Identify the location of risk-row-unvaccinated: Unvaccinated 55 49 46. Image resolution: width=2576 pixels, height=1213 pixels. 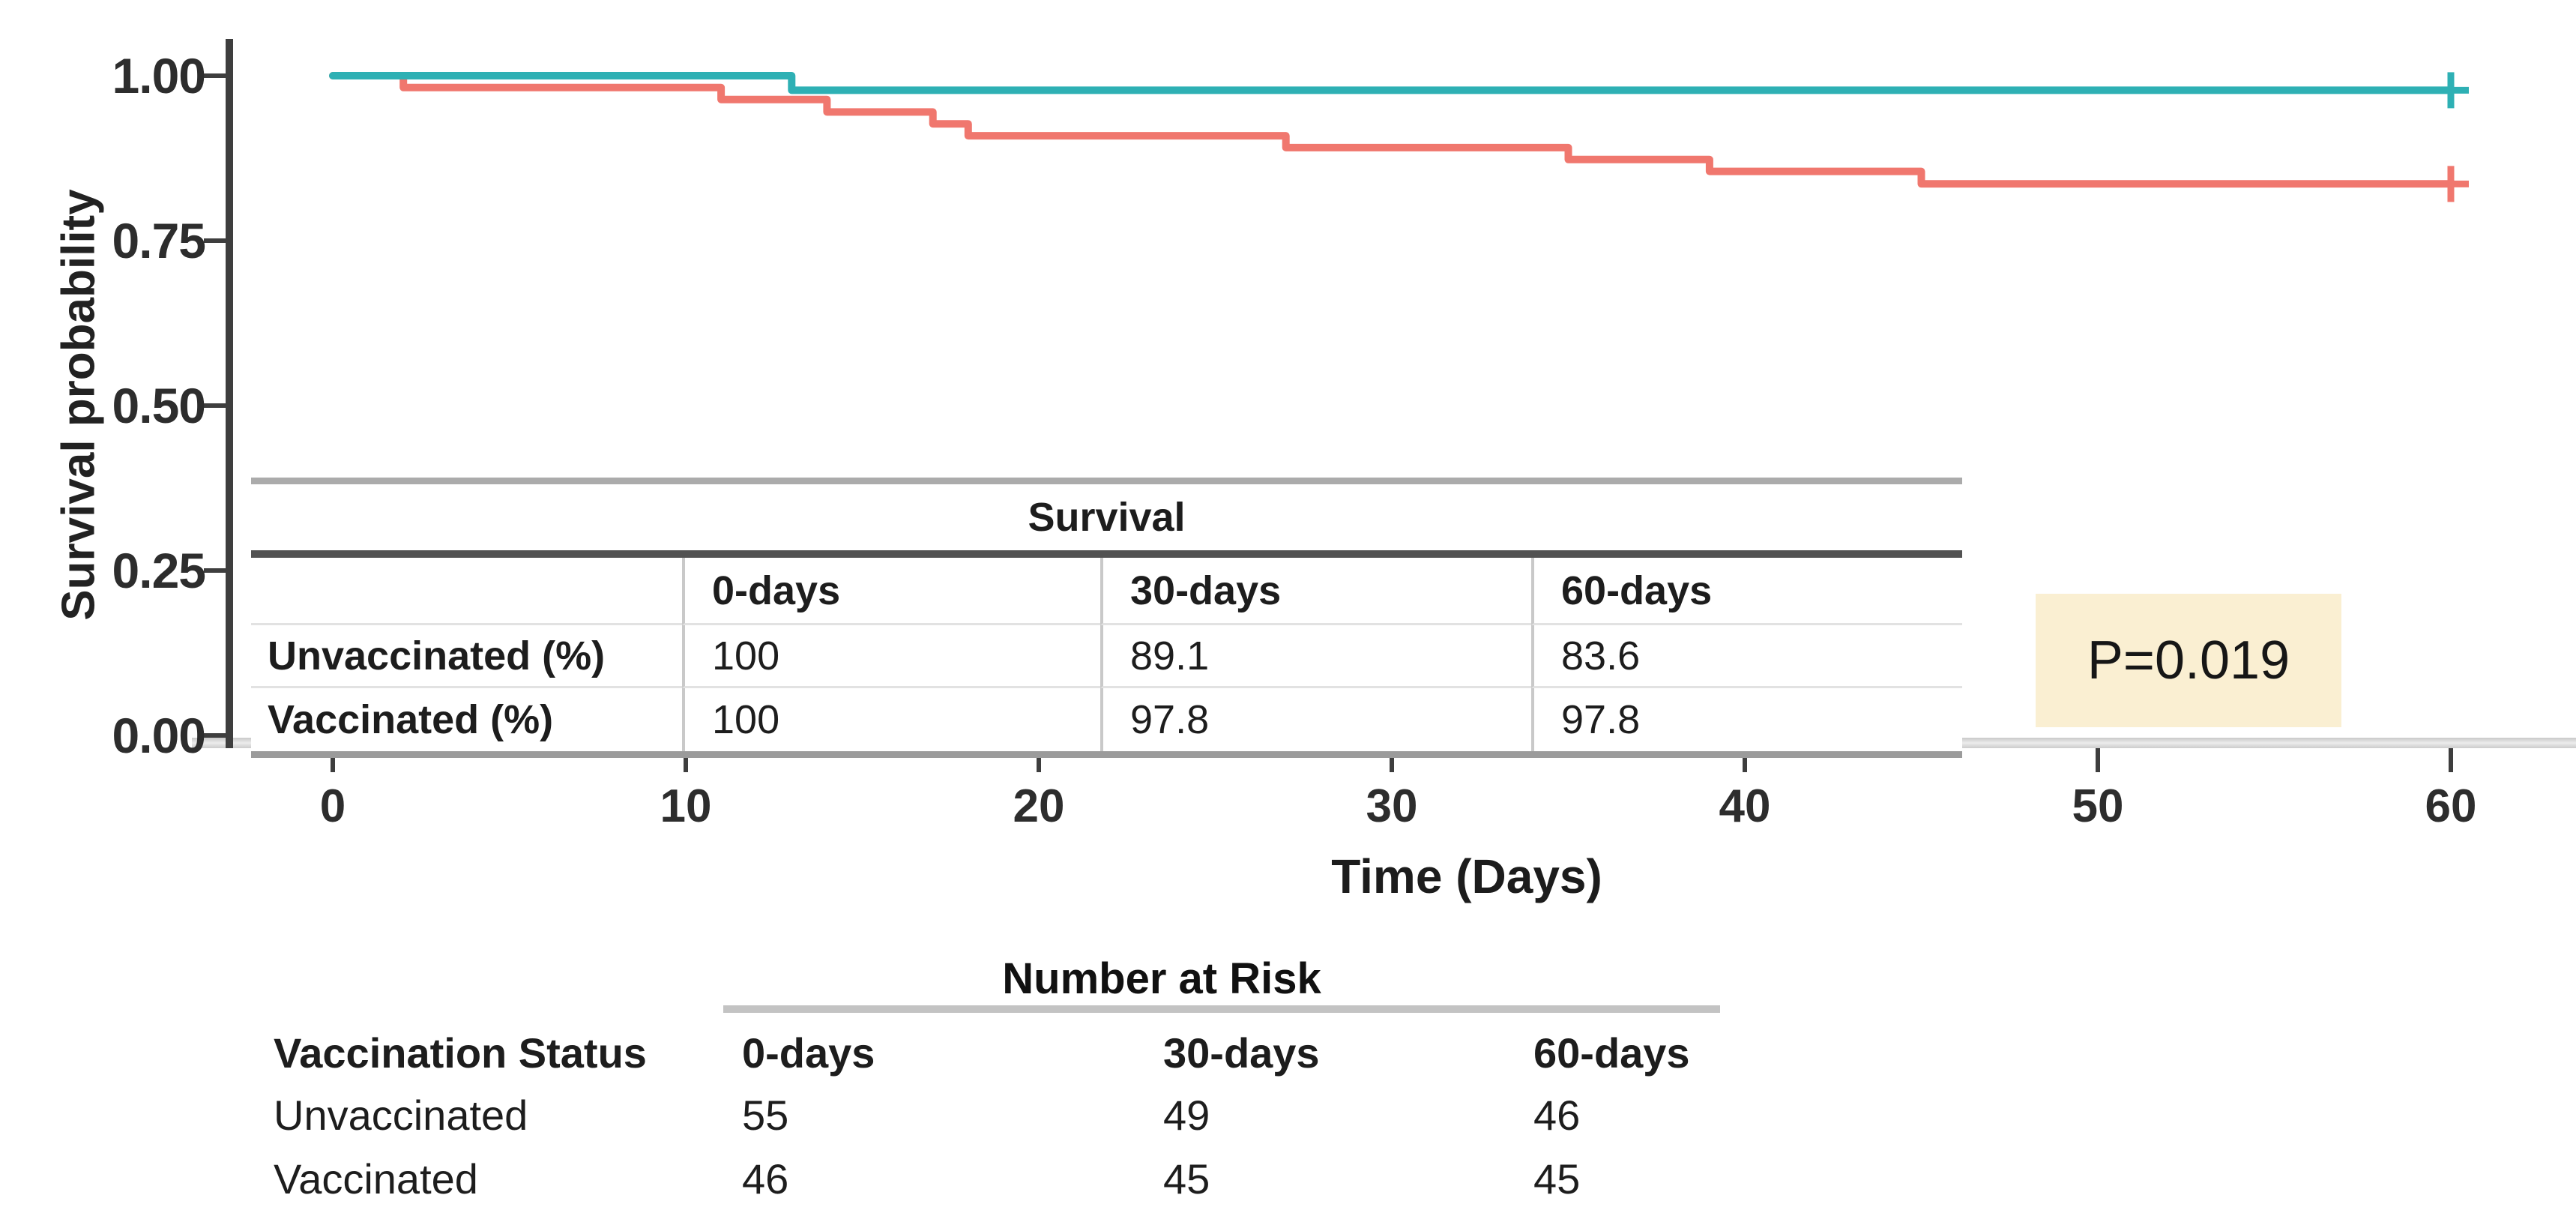
(1288, 1115).